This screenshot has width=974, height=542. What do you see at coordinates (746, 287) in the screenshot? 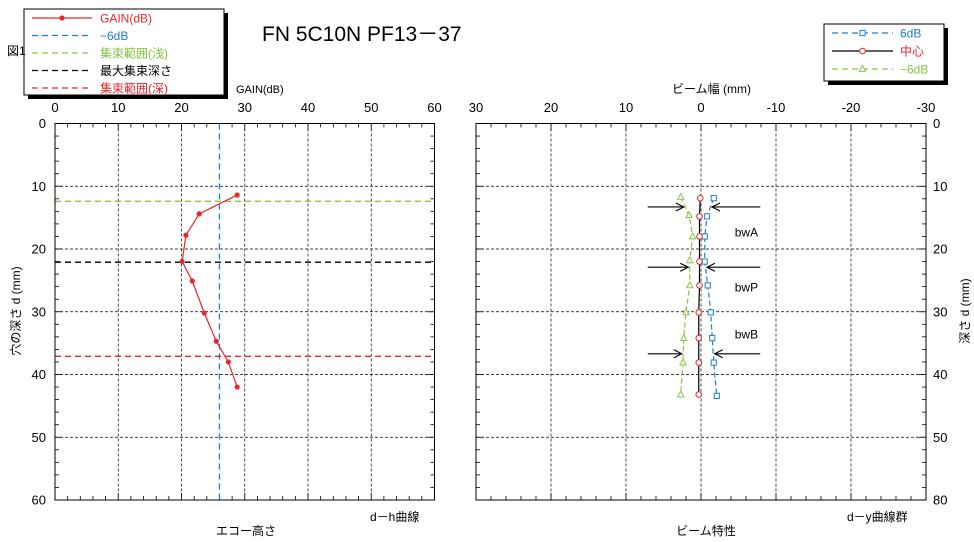
I see `beam-width-label: bwP` at bounding box center [746, 287].